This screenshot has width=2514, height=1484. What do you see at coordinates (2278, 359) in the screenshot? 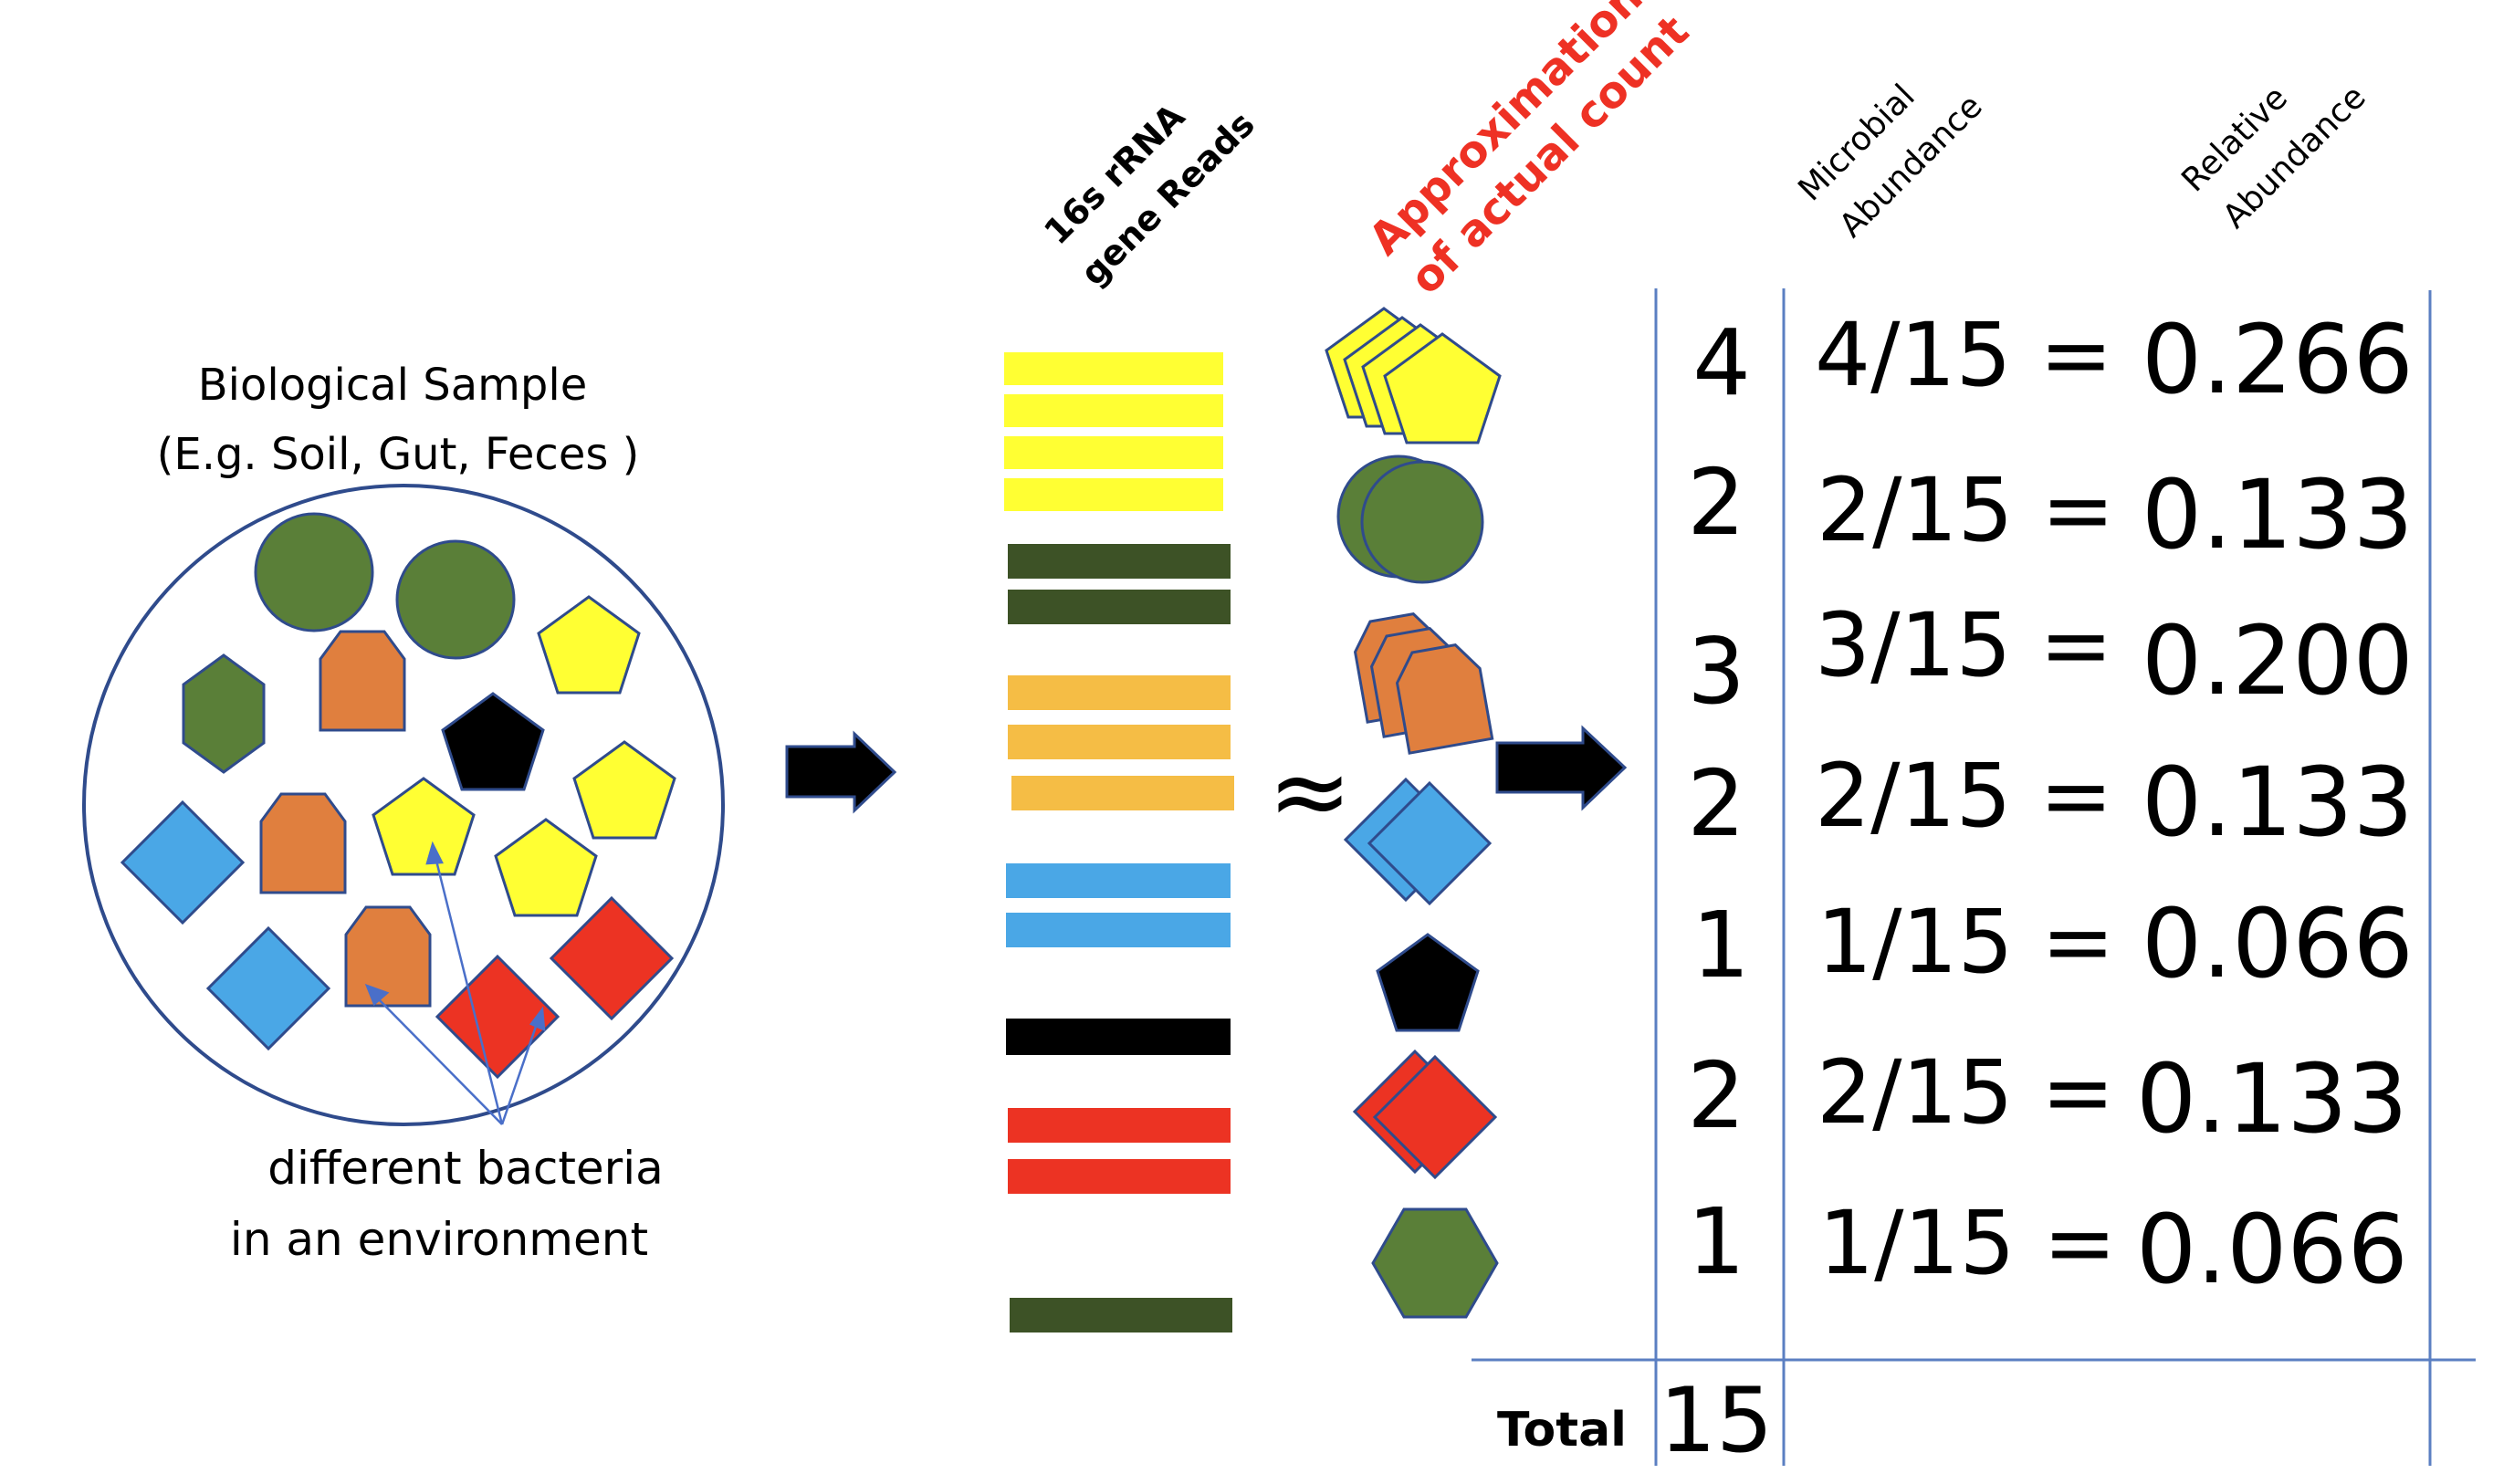
I see `relative-cell: 0.266` at bounding box center [2278, 359].